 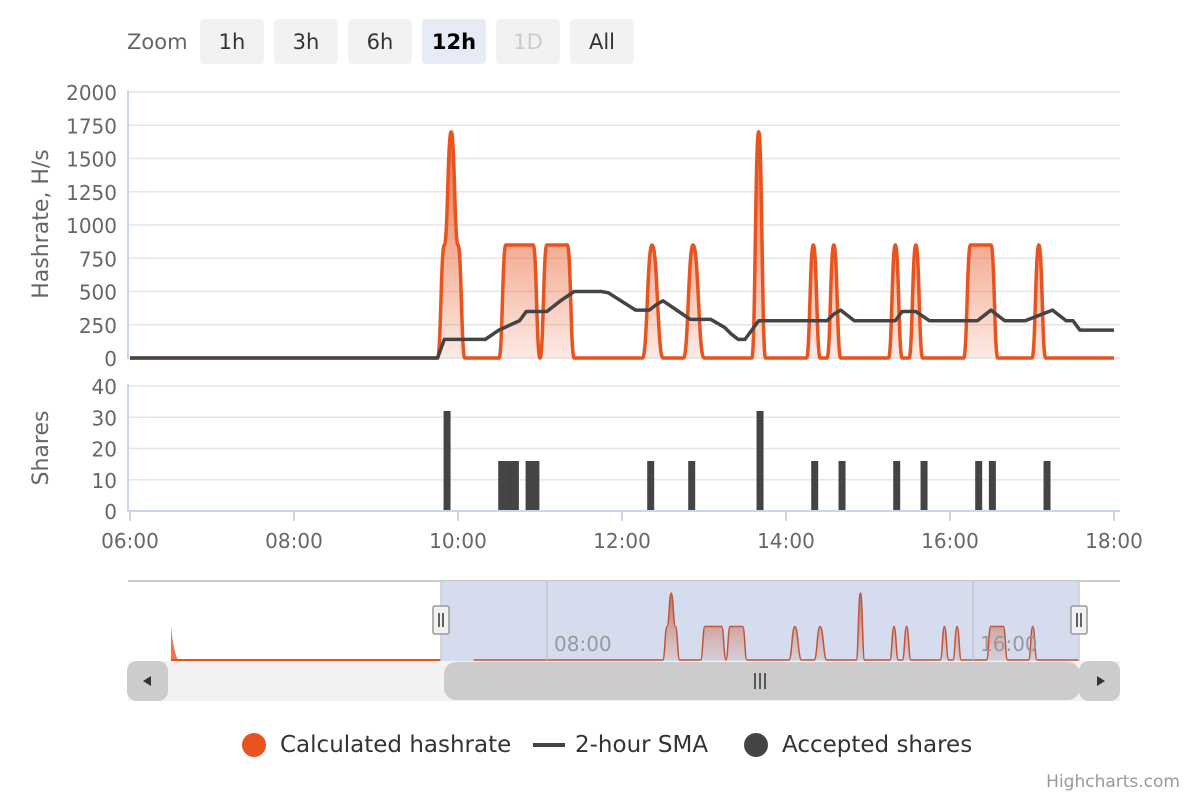 I want to click on y-tick-label: 10, so click(x=104, y=481).